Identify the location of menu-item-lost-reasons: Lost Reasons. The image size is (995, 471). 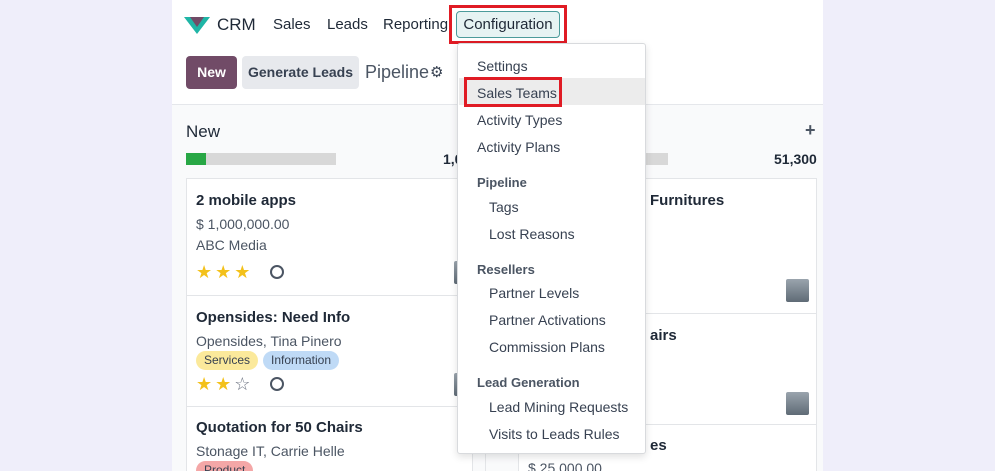
(532, 234).